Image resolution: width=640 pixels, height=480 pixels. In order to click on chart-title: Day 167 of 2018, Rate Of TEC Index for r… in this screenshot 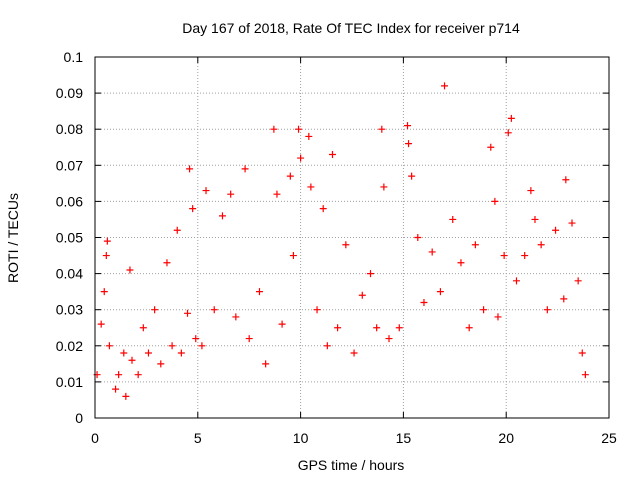, I will do `click(351, 28)`.